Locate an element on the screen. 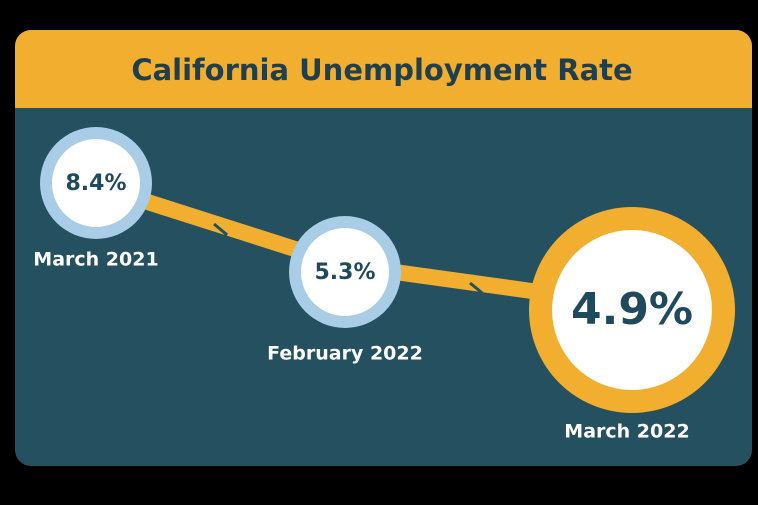 The height and width of the screenshot is (505, 758). title: California Unemployment Rate is located at coordinates (381, 70).